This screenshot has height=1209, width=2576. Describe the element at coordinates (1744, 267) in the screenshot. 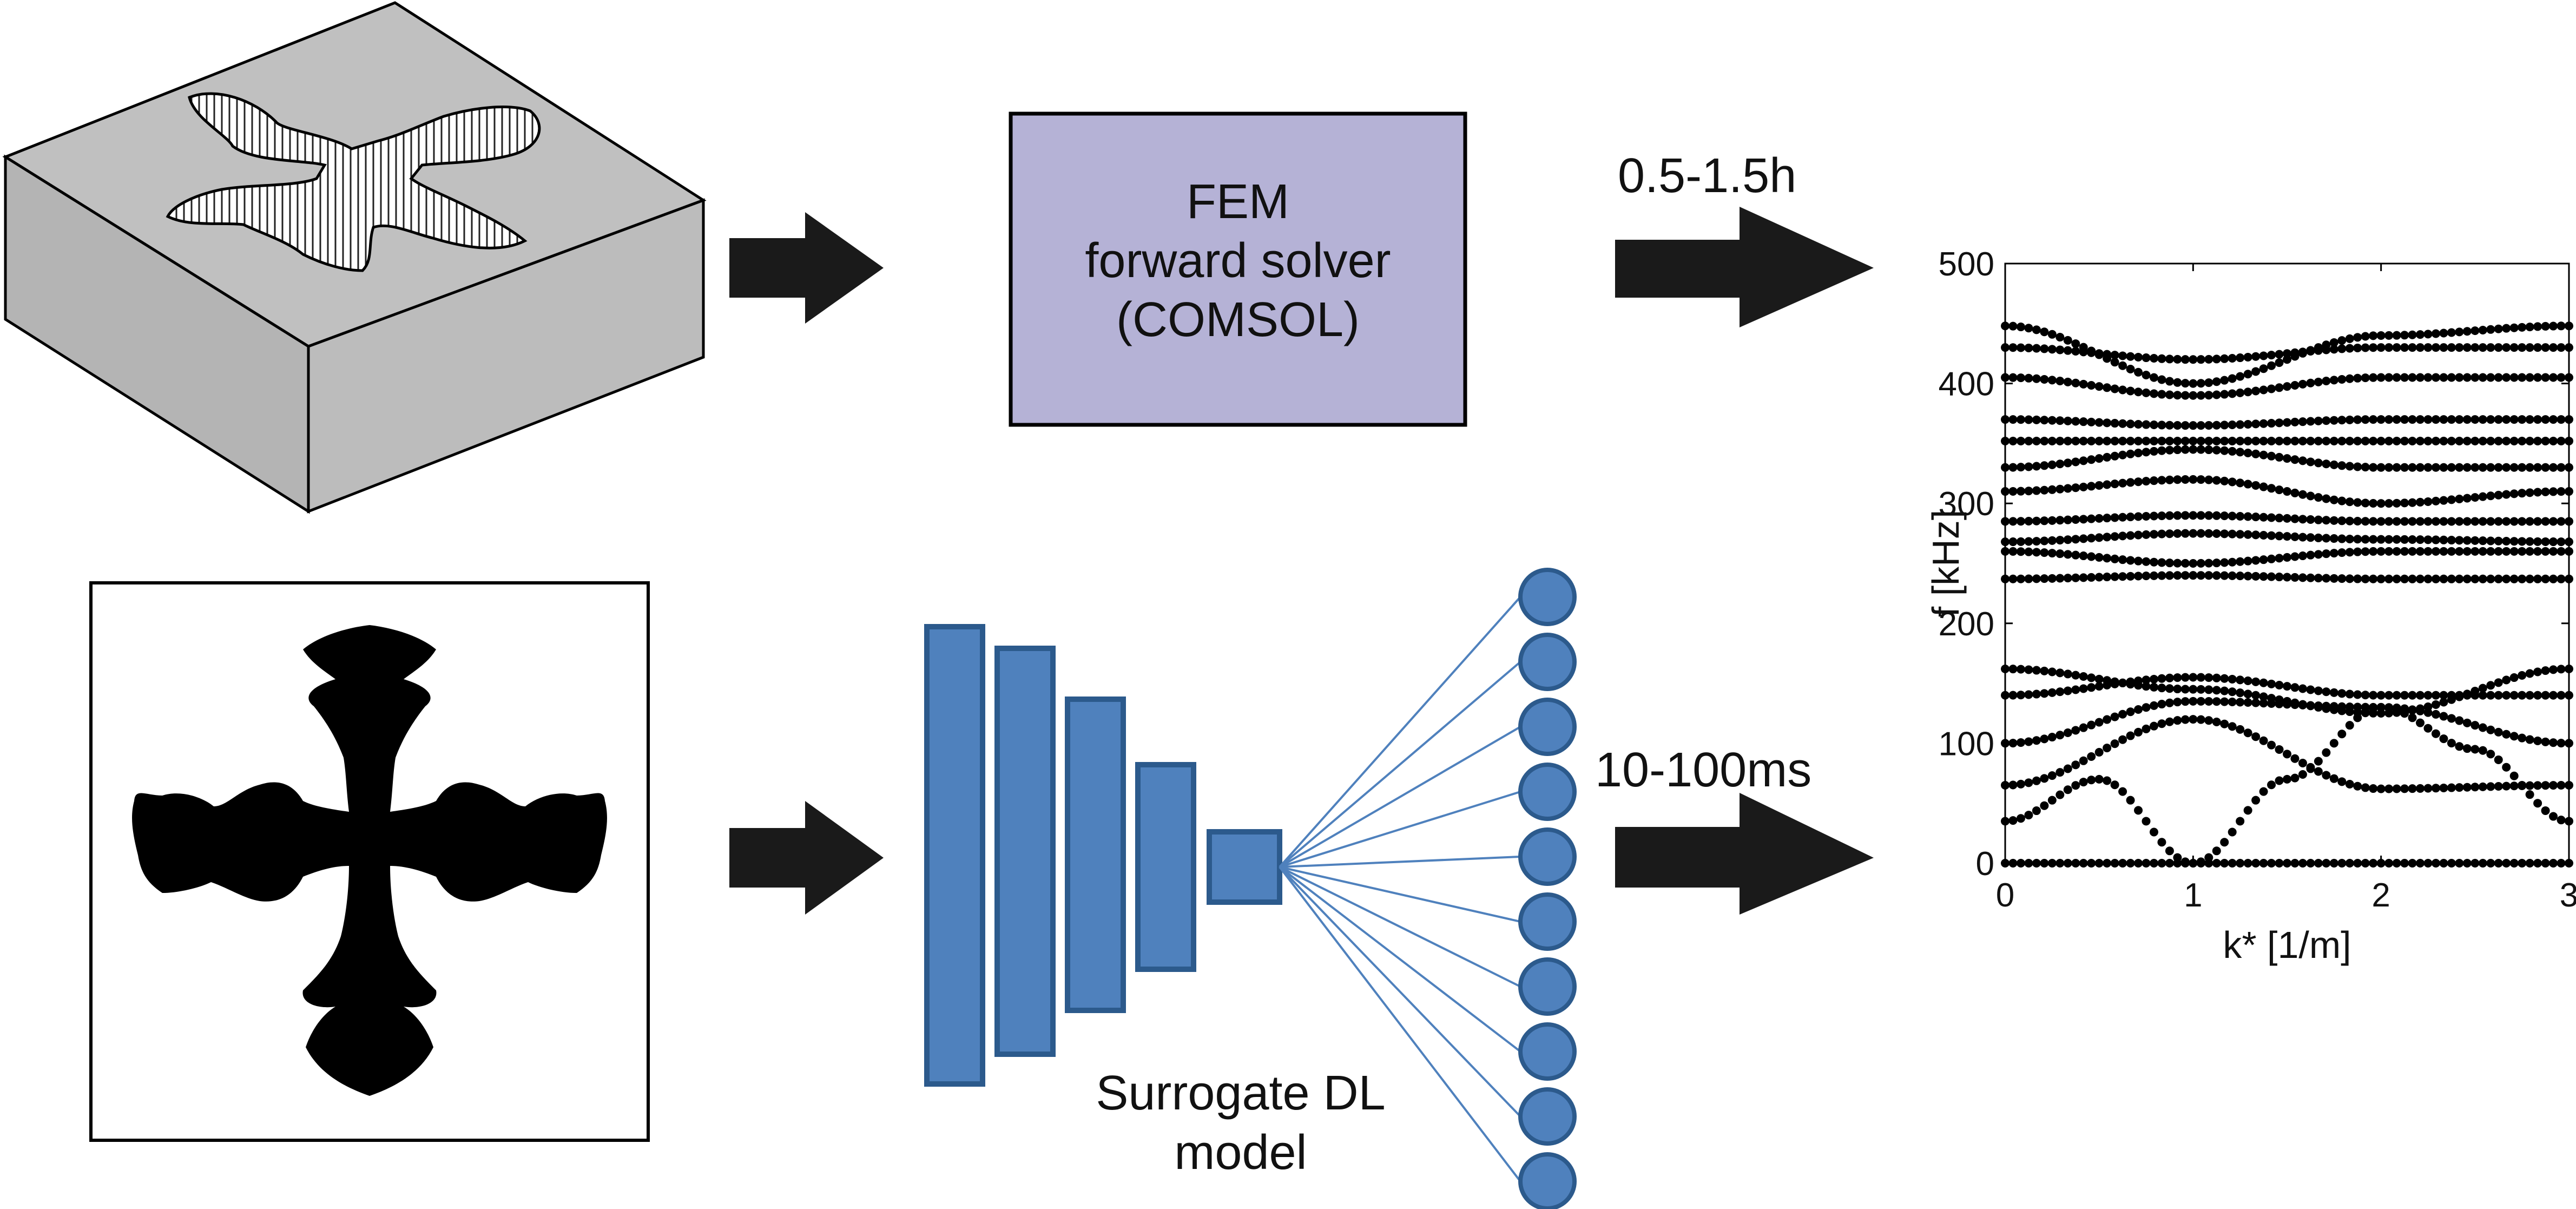

I see `arrow-fem-to-chart` at that location.